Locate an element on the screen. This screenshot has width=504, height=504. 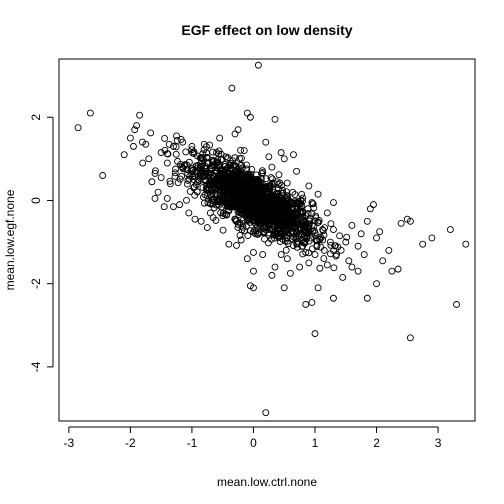
y-axis-label: mean.low.egf.none is located at coordinates (10, 239).